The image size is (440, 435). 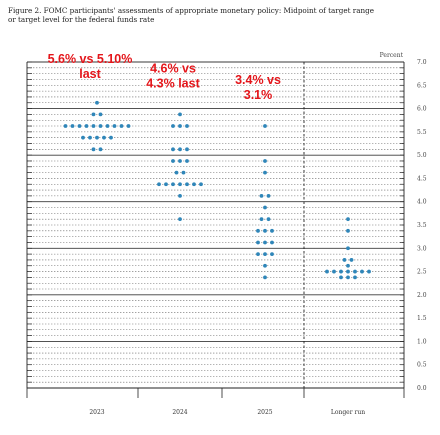 I want to click on y-tick-label: 2.5, so click(x=422, y=272).